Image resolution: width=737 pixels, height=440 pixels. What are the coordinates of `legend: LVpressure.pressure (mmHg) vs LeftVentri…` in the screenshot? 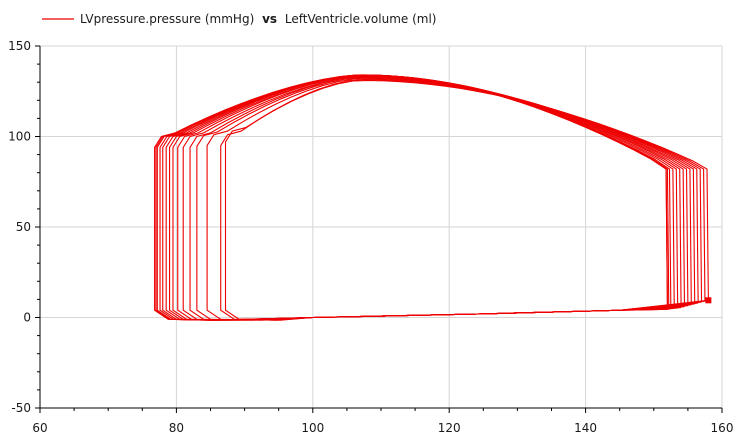 It's located at (239, 19).